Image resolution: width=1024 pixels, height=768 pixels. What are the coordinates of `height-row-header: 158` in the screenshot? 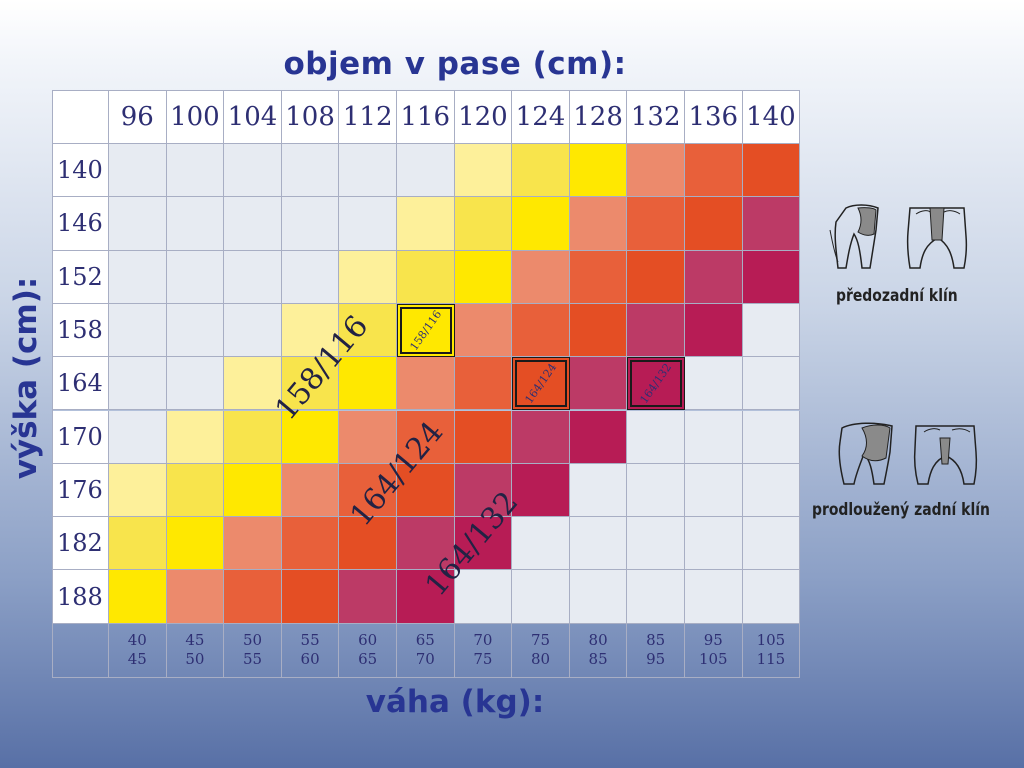 It's located at (80, 330).